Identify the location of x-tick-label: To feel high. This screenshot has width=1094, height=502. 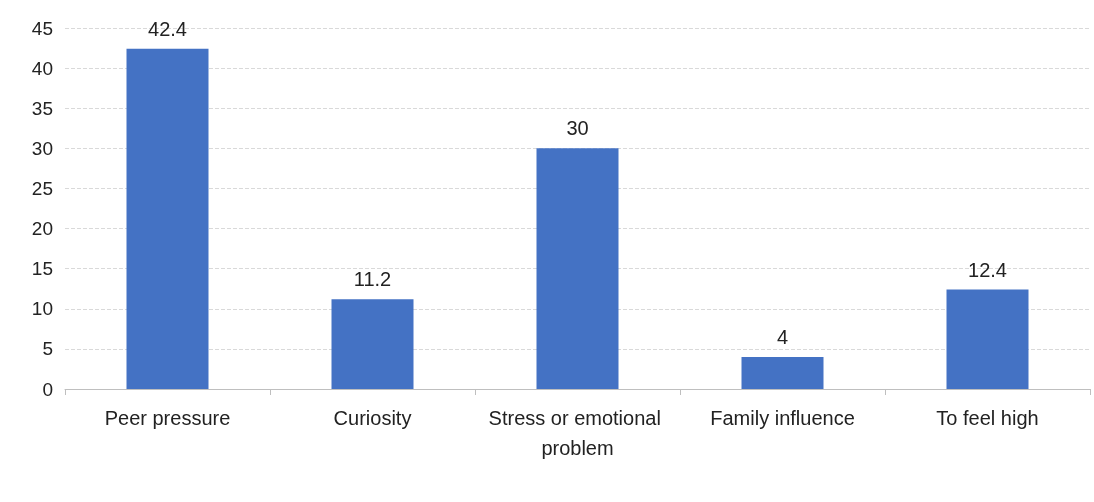
(987, 418).